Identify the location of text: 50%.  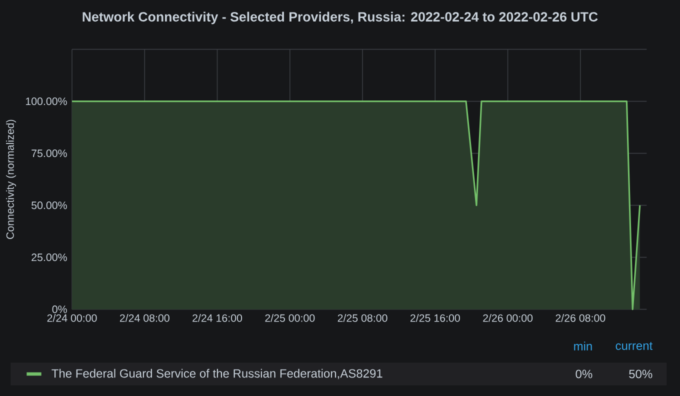
(640, 374).